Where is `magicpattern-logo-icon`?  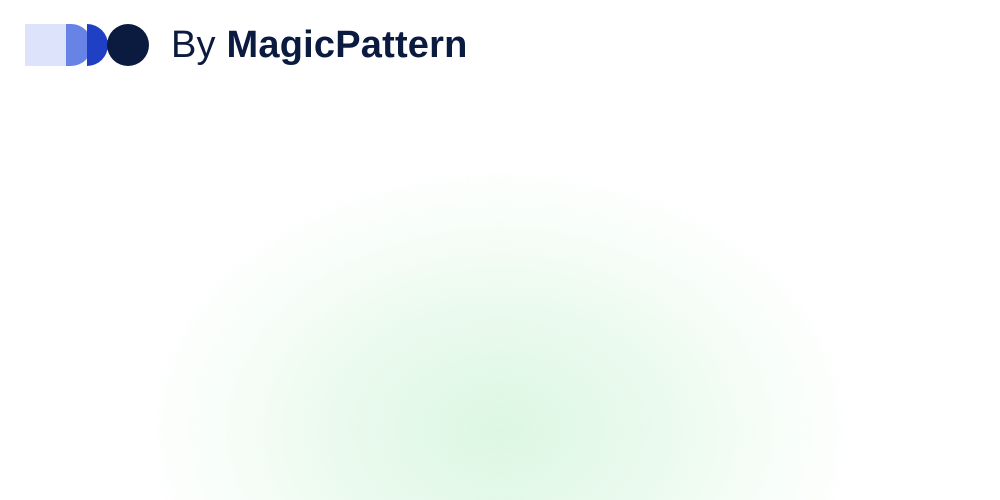
magicpattern-logo-icon is located at coordinates (87, 45).